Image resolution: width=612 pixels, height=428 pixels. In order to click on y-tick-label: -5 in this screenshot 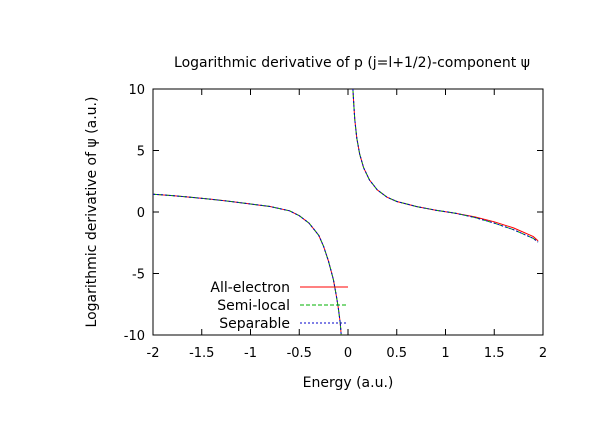, I will do `click(138, 275)`.